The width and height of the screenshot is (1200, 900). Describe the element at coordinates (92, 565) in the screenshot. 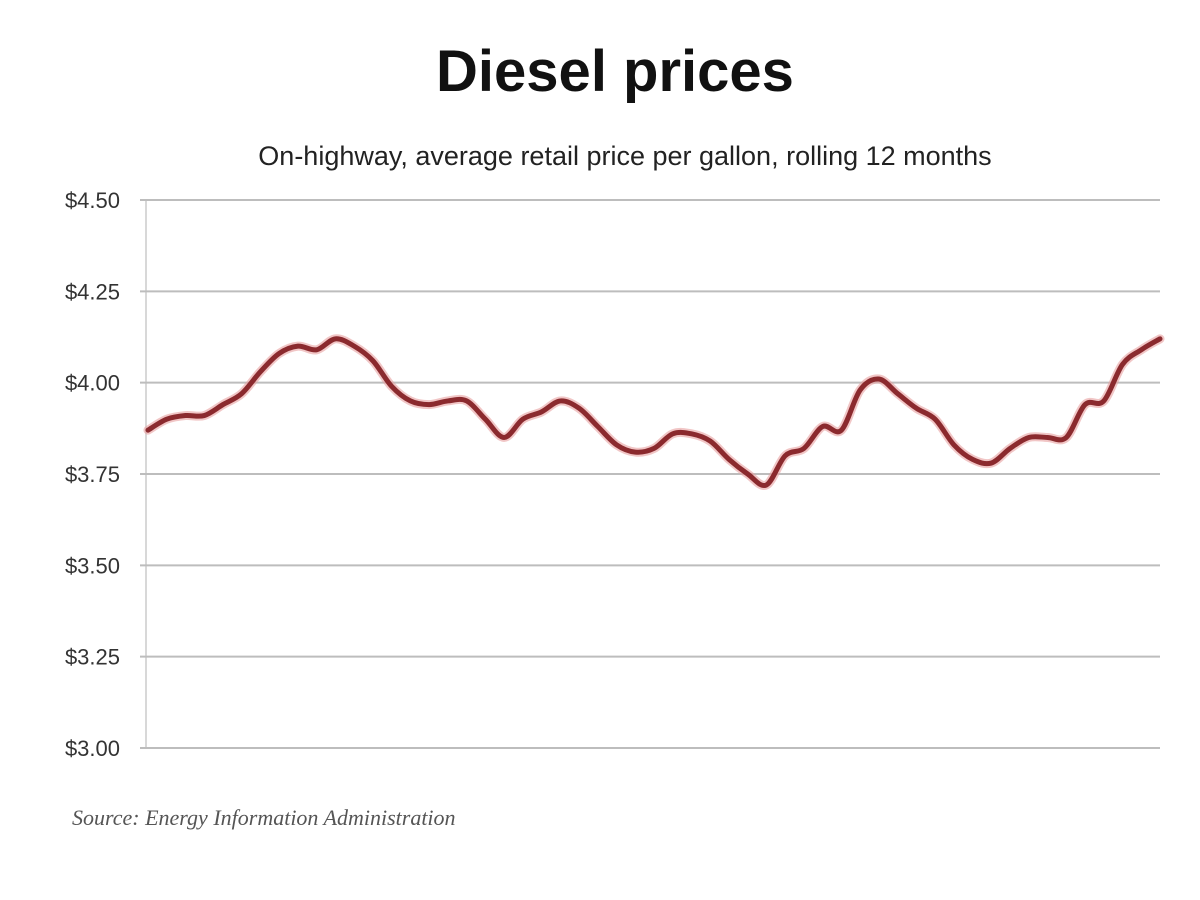

I see `y-tick-label: $3.50` at that location.